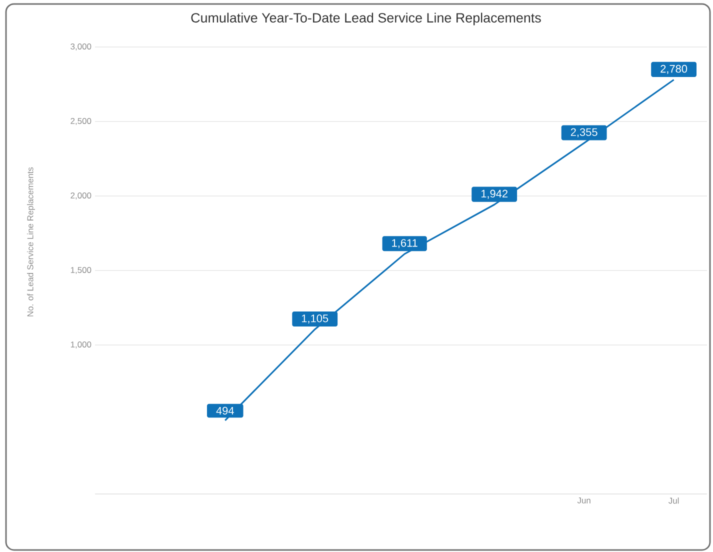 Image resolution: width=713 pixels, height=552 pixels. I want to click on x-tick-label: Jun, so click(583, 501).